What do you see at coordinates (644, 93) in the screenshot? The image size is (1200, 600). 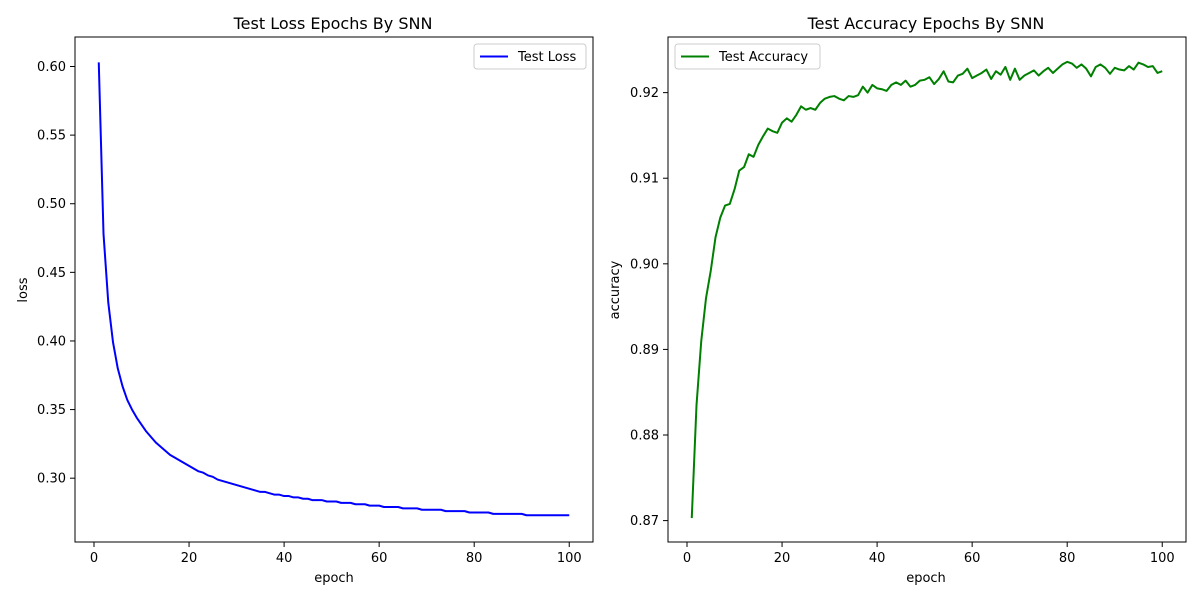 I see `accuracy-y-tick-label: 0.92` at bounding box center [644, 93].